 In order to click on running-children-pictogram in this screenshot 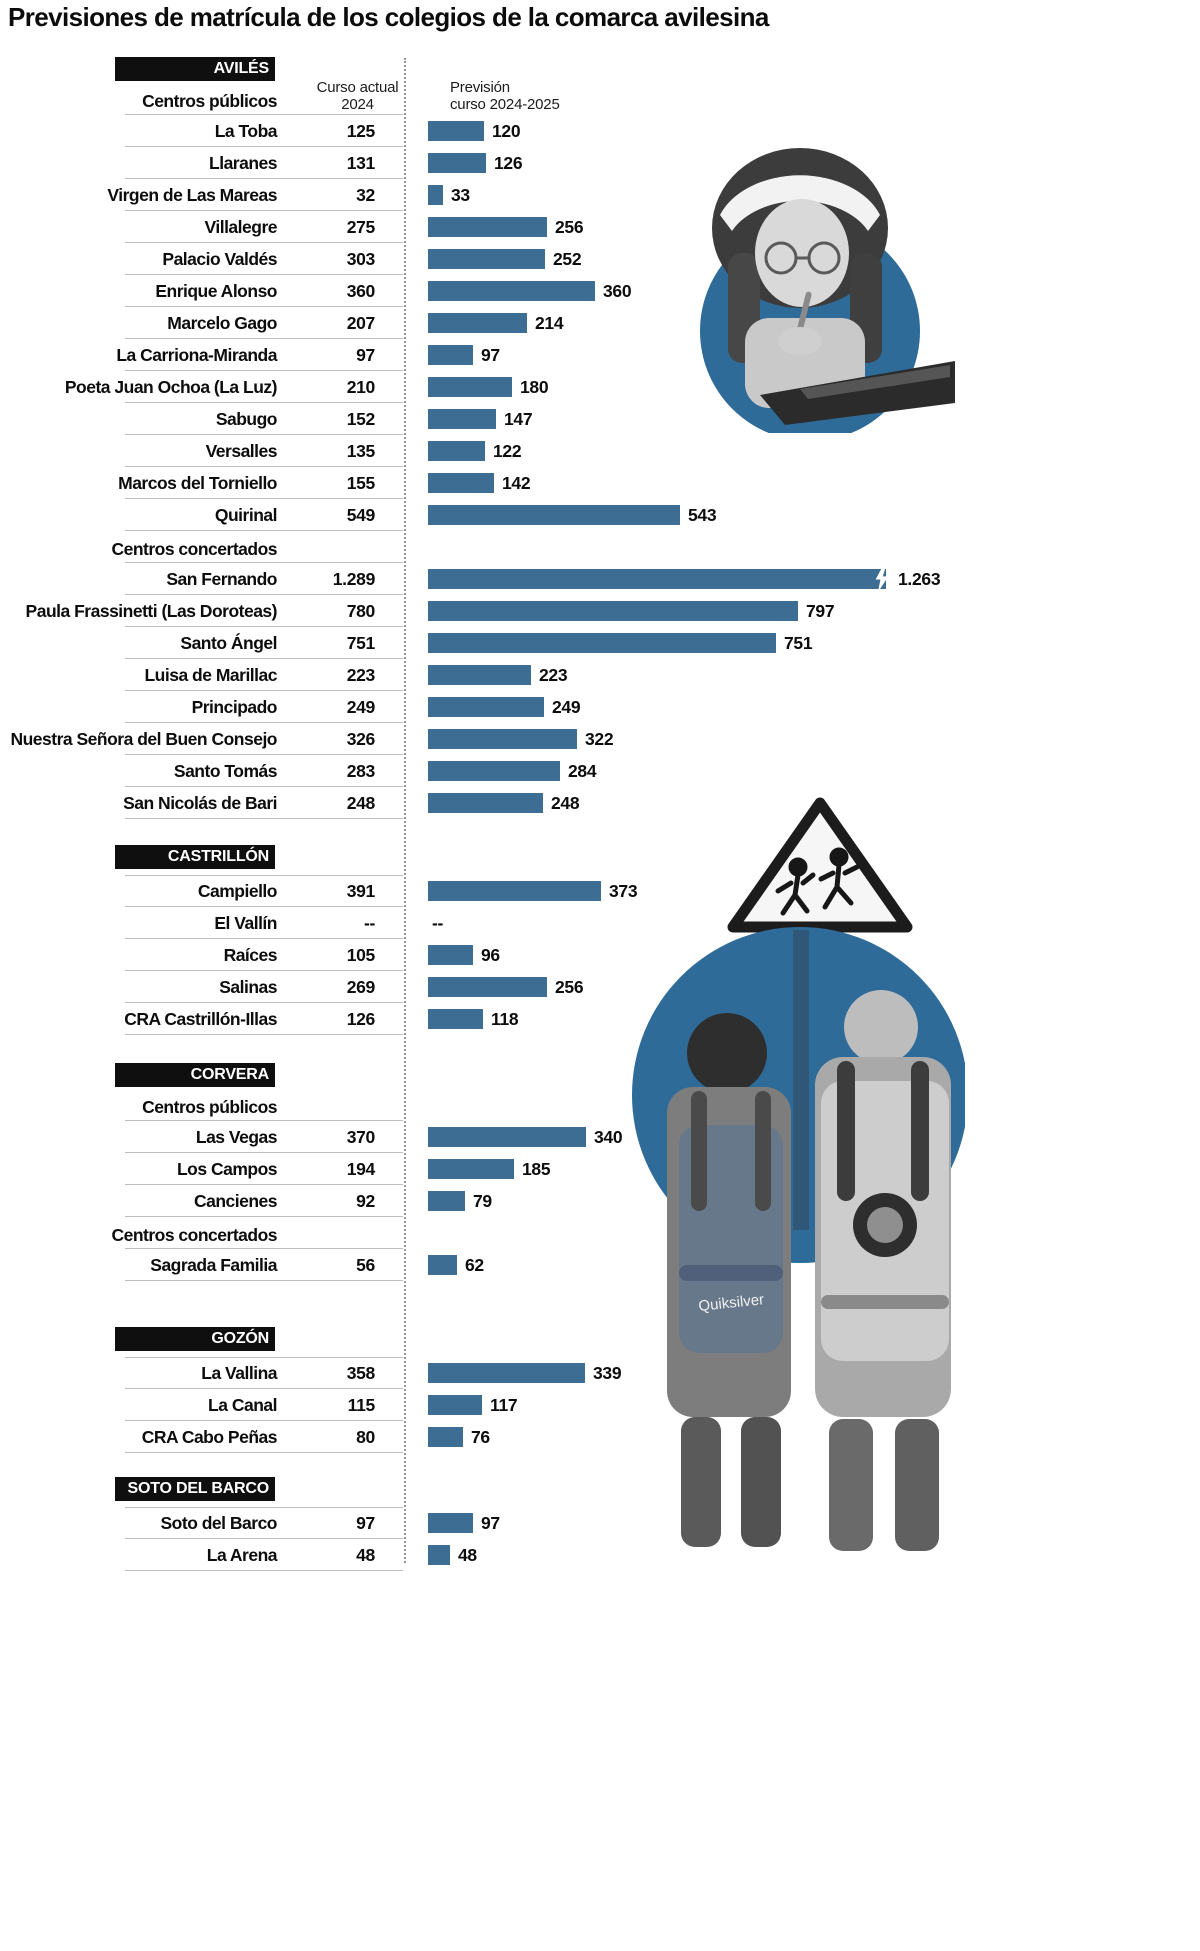, I will do `click(817, 881)`.